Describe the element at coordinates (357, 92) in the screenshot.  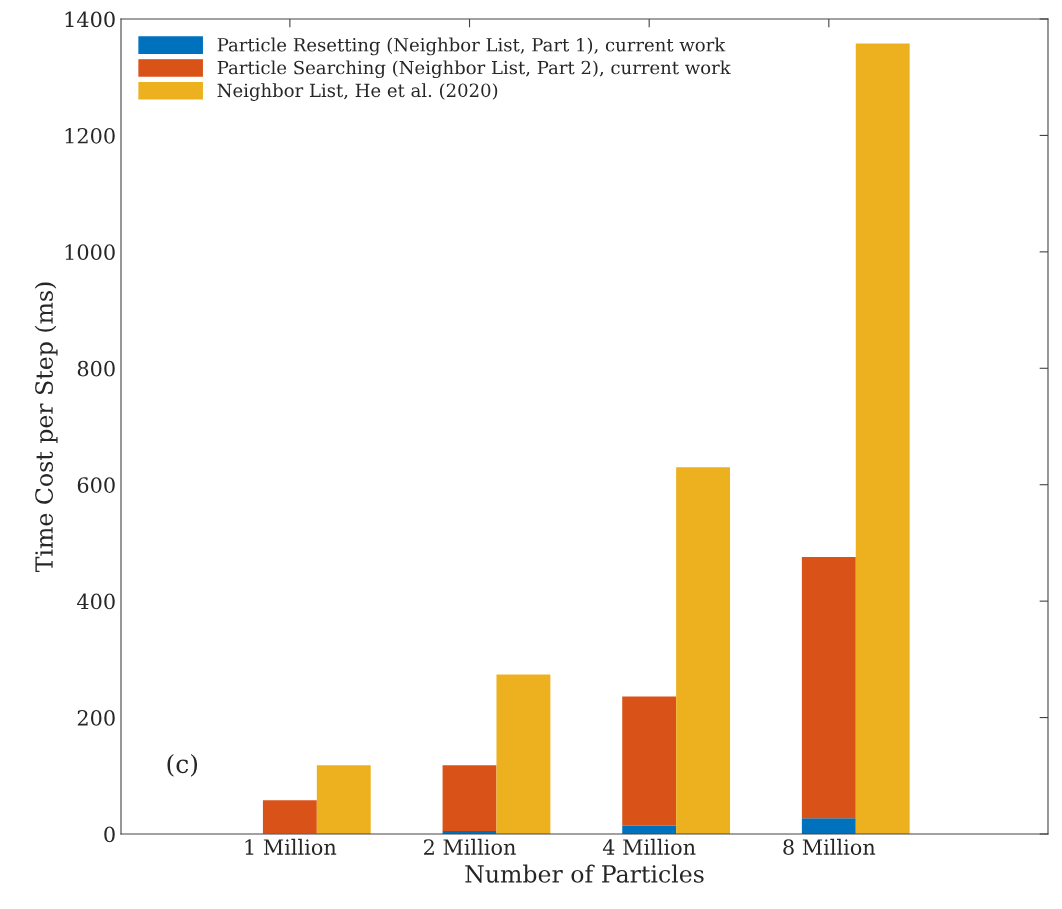
I see `legend-label: Neighbor List, He et al. (2020)` at that location.